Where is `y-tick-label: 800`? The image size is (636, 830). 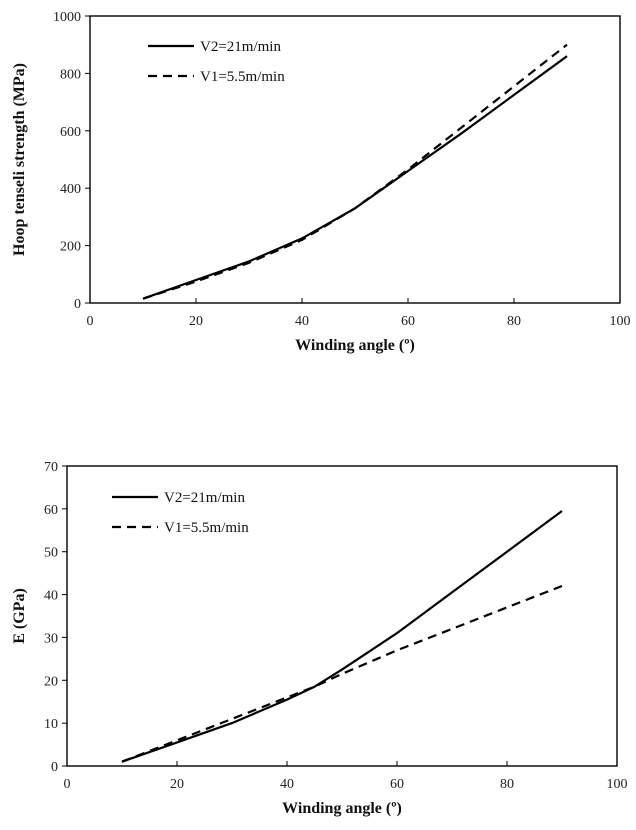
y-tick-label: 800 is located at coordinates (70, 74).